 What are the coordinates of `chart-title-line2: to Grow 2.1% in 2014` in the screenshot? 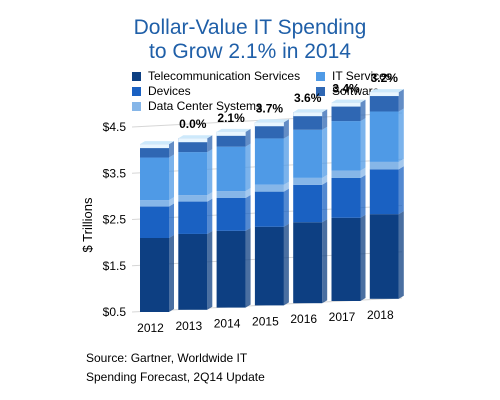 It's located at (250, 51).